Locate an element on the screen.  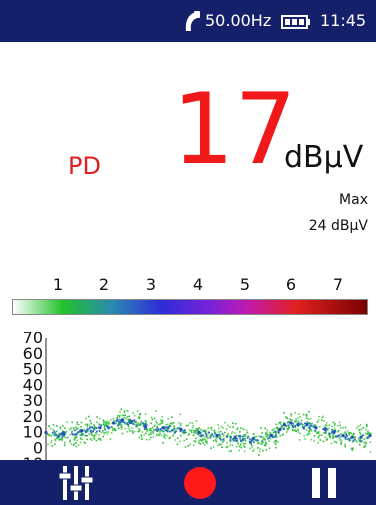
bottom-toolbar is located at coordinates (188, 482).